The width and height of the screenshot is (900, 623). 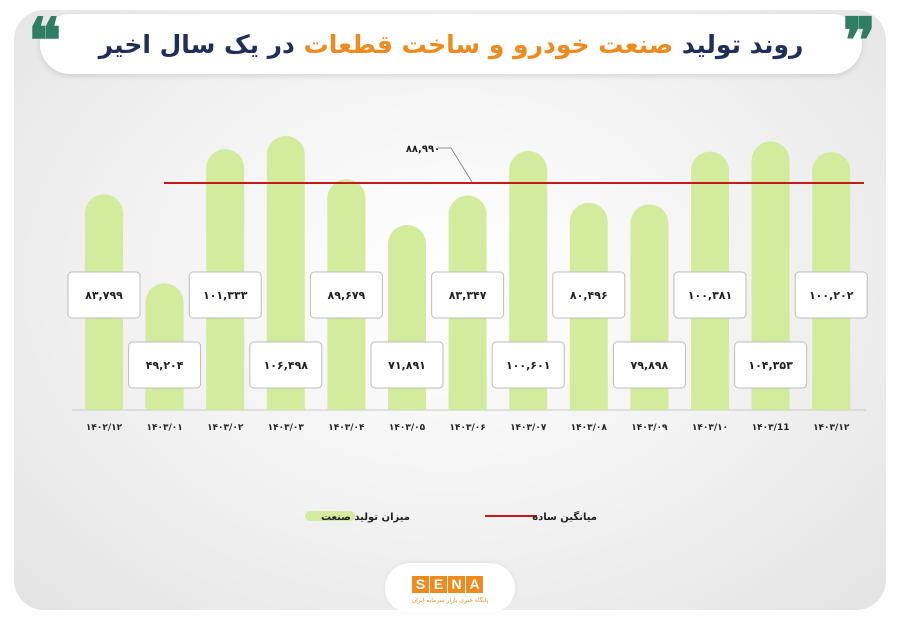 I want to click on bar, so click(x=285, y=272).